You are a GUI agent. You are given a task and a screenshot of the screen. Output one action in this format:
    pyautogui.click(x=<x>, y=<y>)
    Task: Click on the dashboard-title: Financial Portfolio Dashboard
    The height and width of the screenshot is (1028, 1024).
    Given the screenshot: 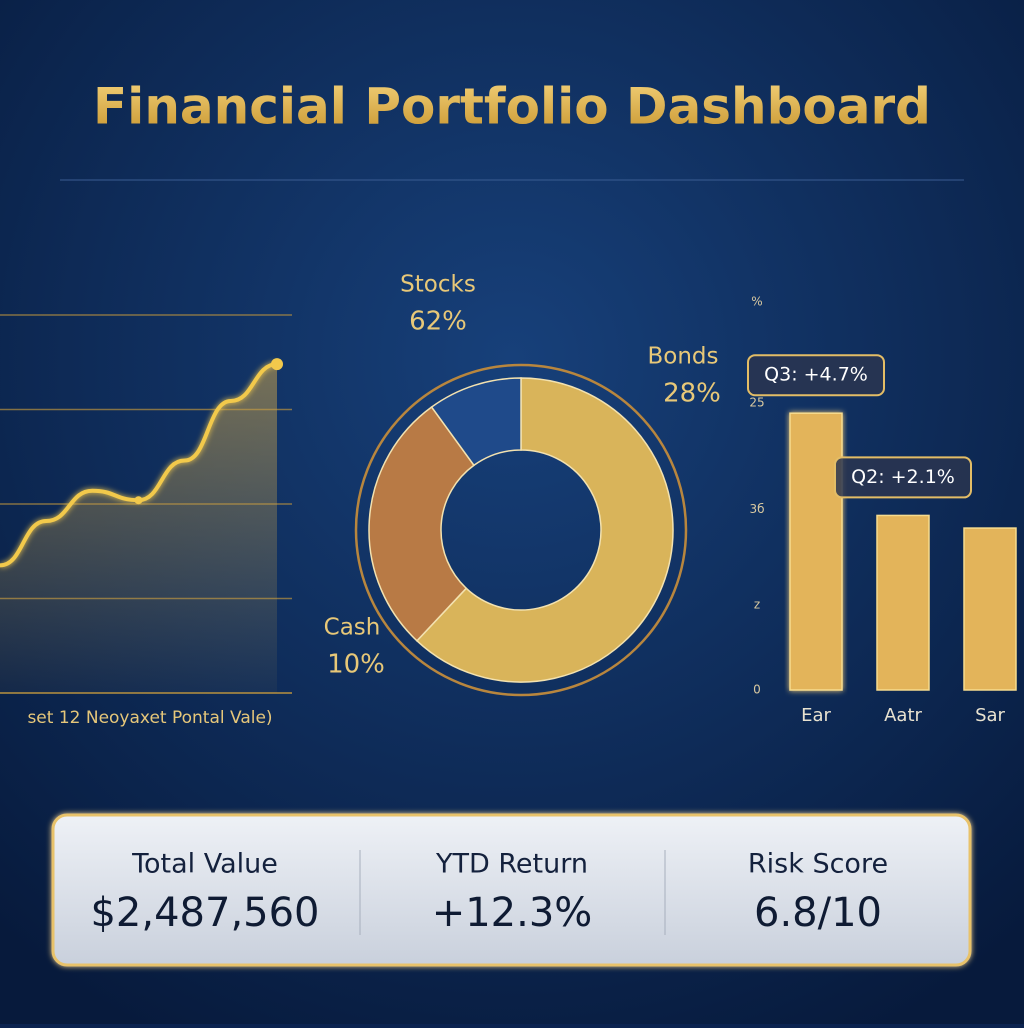 What is the action you would take?
    pyautogui.click(x=512, y=107)
    